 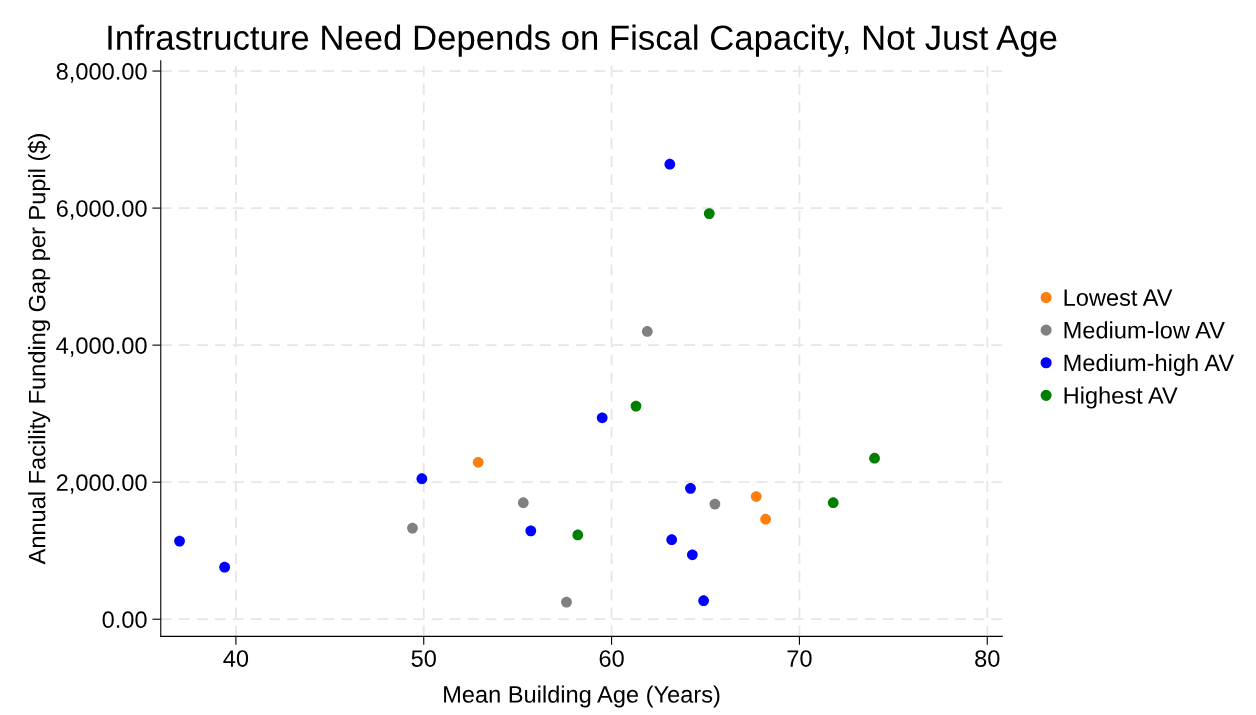 I want to click on y-tick-label: 6,000.00, so click(x=101, y=210).